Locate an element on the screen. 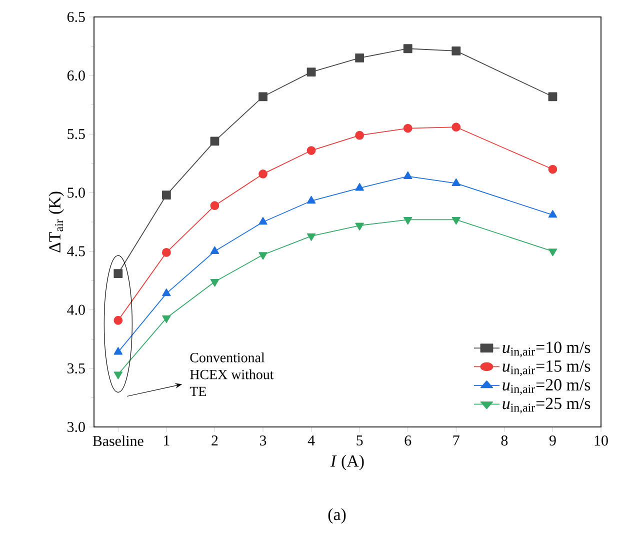  x-tick-label: 9 is located at coordinates (552, 441).